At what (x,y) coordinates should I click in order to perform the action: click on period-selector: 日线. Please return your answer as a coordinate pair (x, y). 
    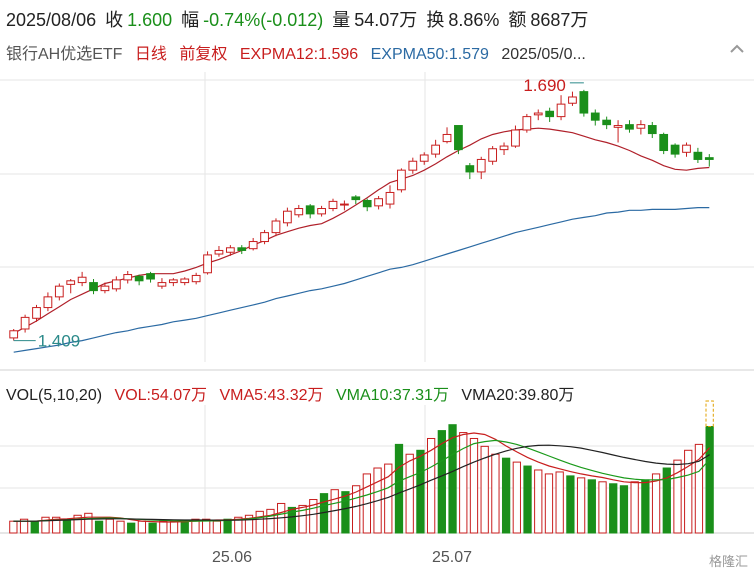
    Looking at the image, I should click on (150, 54).